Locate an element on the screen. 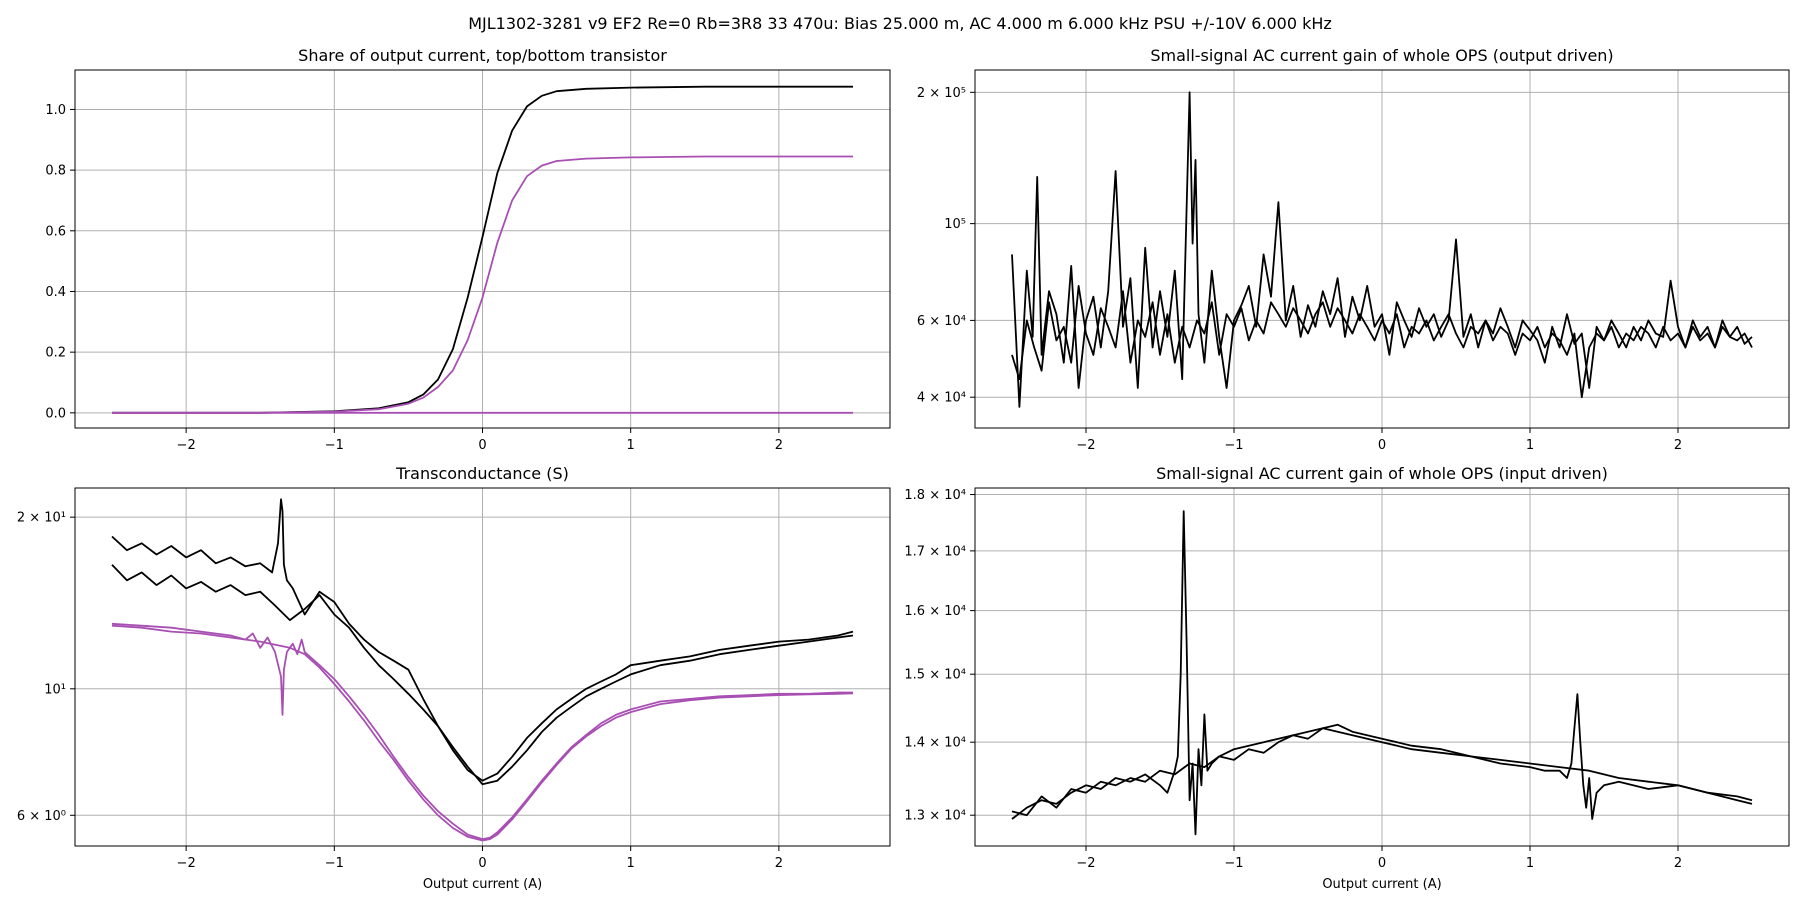  y-tick-label: 1.6 × 10⁴ is located at coordinates (935, 611).